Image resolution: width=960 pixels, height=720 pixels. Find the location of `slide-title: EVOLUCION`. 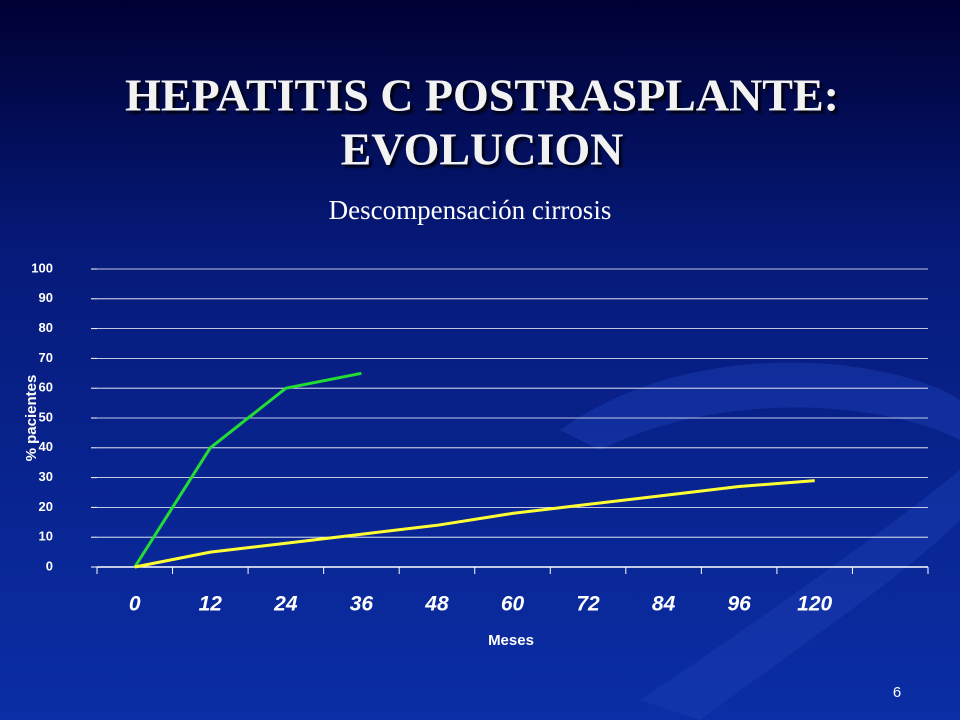

slide-title: EVOLUCION is located at coordinates (482, 149).